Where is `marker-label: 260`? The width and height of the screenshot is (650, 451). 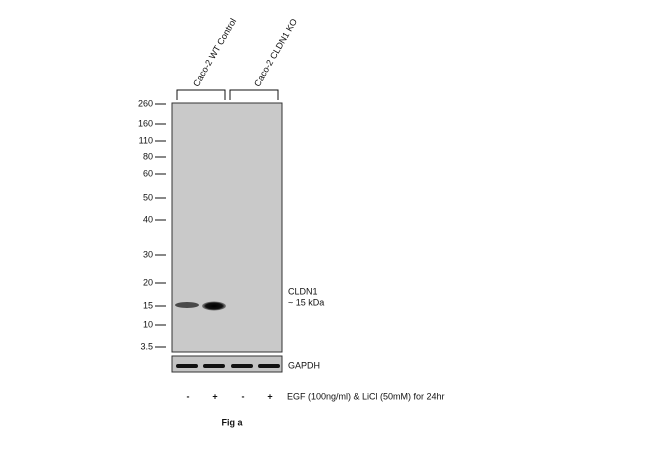 marker-label: 260 is located at coordinates (145, 103).